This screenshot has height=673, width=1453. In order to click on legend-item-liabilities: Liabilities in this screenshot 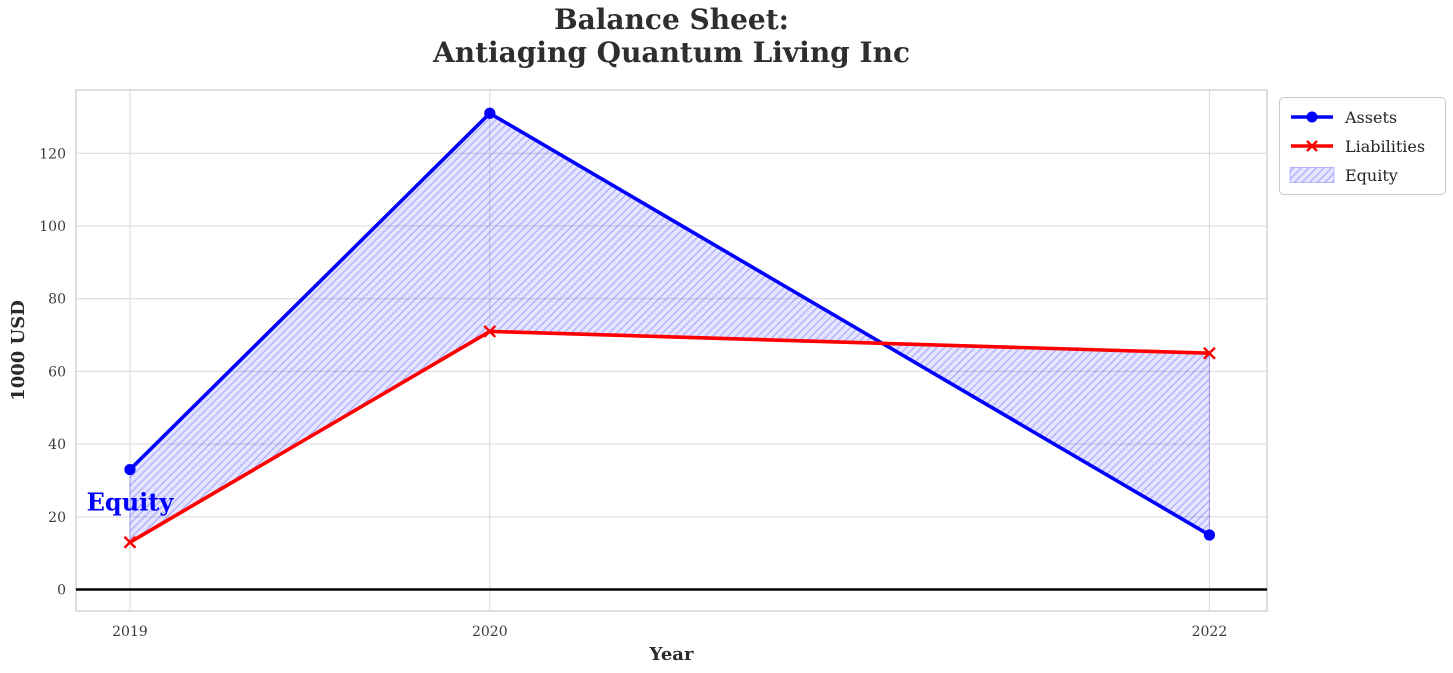, I will do `click(1362, 146)`.